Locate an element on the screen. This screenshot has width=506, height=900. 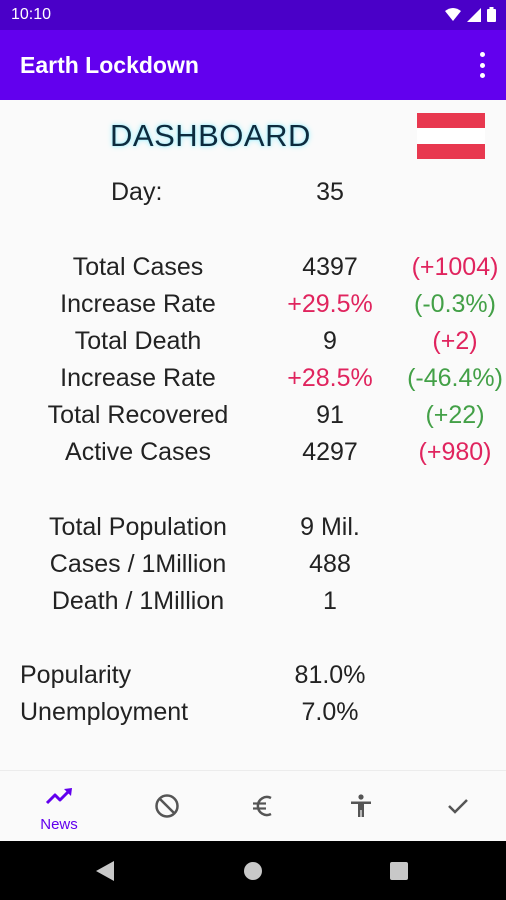
day-label: Day: is located at coordinates (137, 192).